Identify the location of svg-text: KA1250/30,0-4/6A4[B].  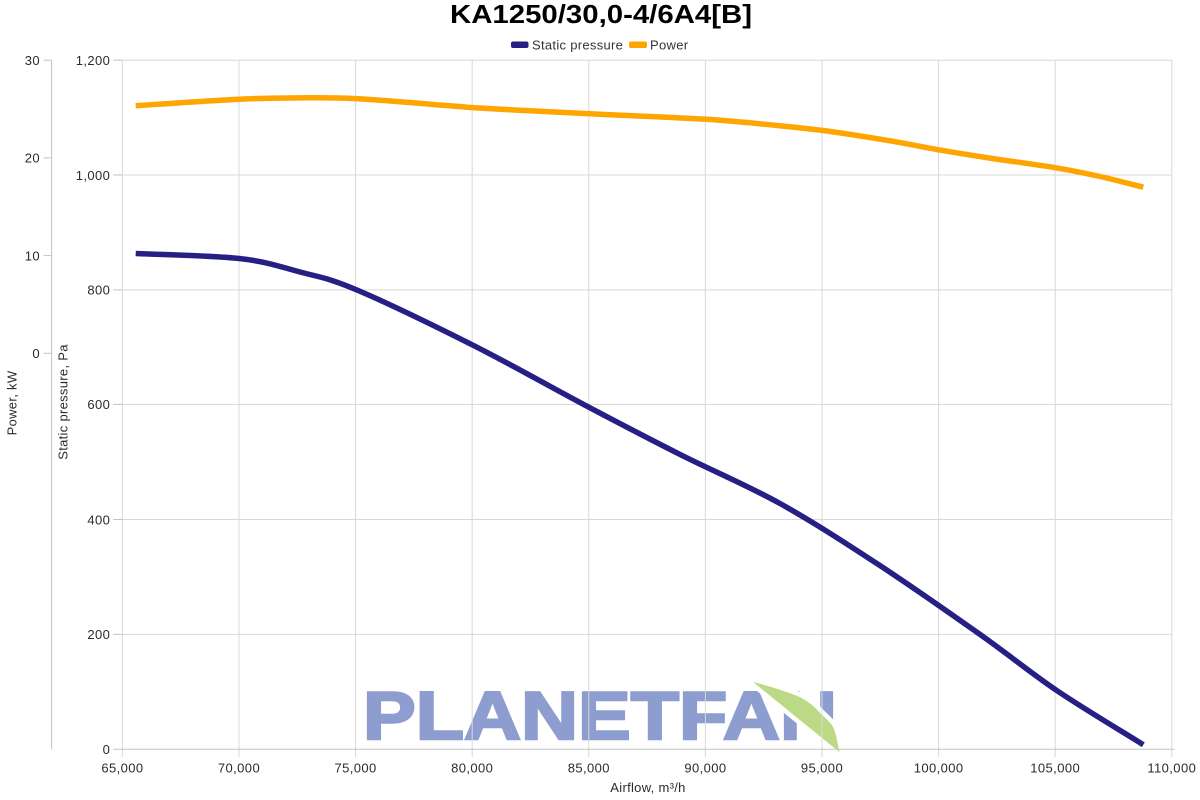
(601, 14).